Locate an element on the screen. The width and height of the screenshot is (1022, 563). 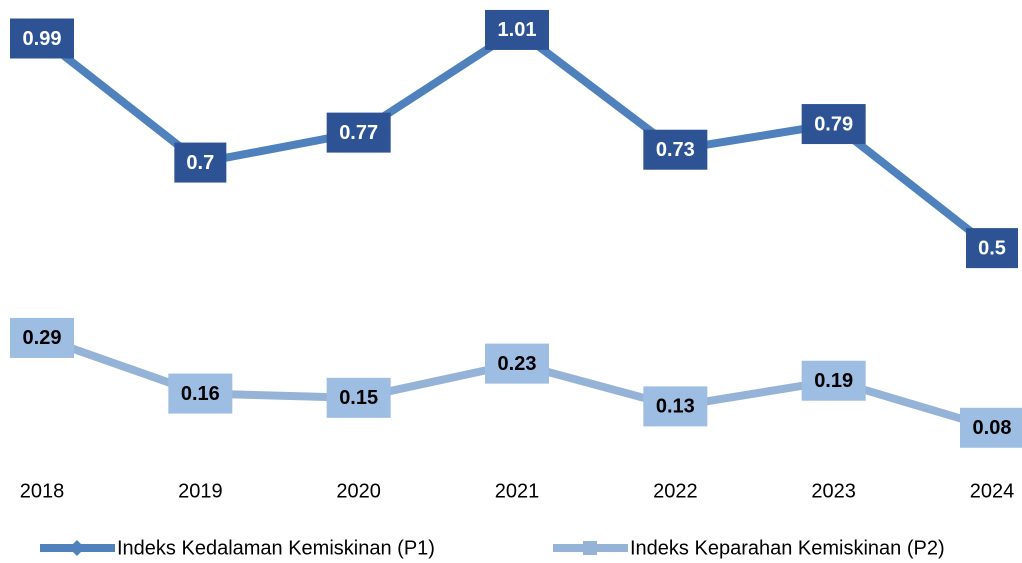
data-label: 0.99 is located at coordinates (42, 39).